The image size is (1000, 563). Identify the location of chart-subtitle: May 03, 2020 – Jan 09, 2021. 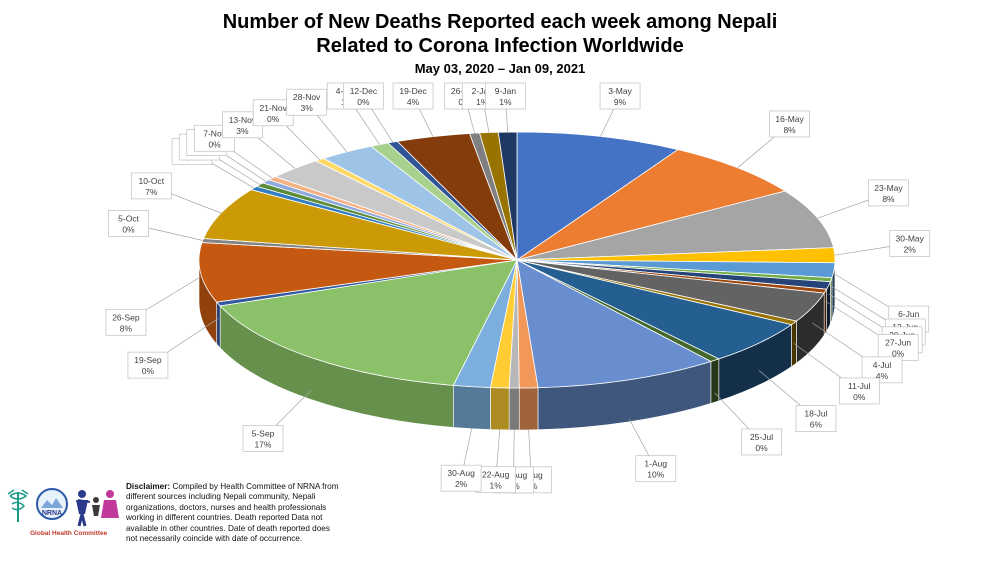
(500, 68).